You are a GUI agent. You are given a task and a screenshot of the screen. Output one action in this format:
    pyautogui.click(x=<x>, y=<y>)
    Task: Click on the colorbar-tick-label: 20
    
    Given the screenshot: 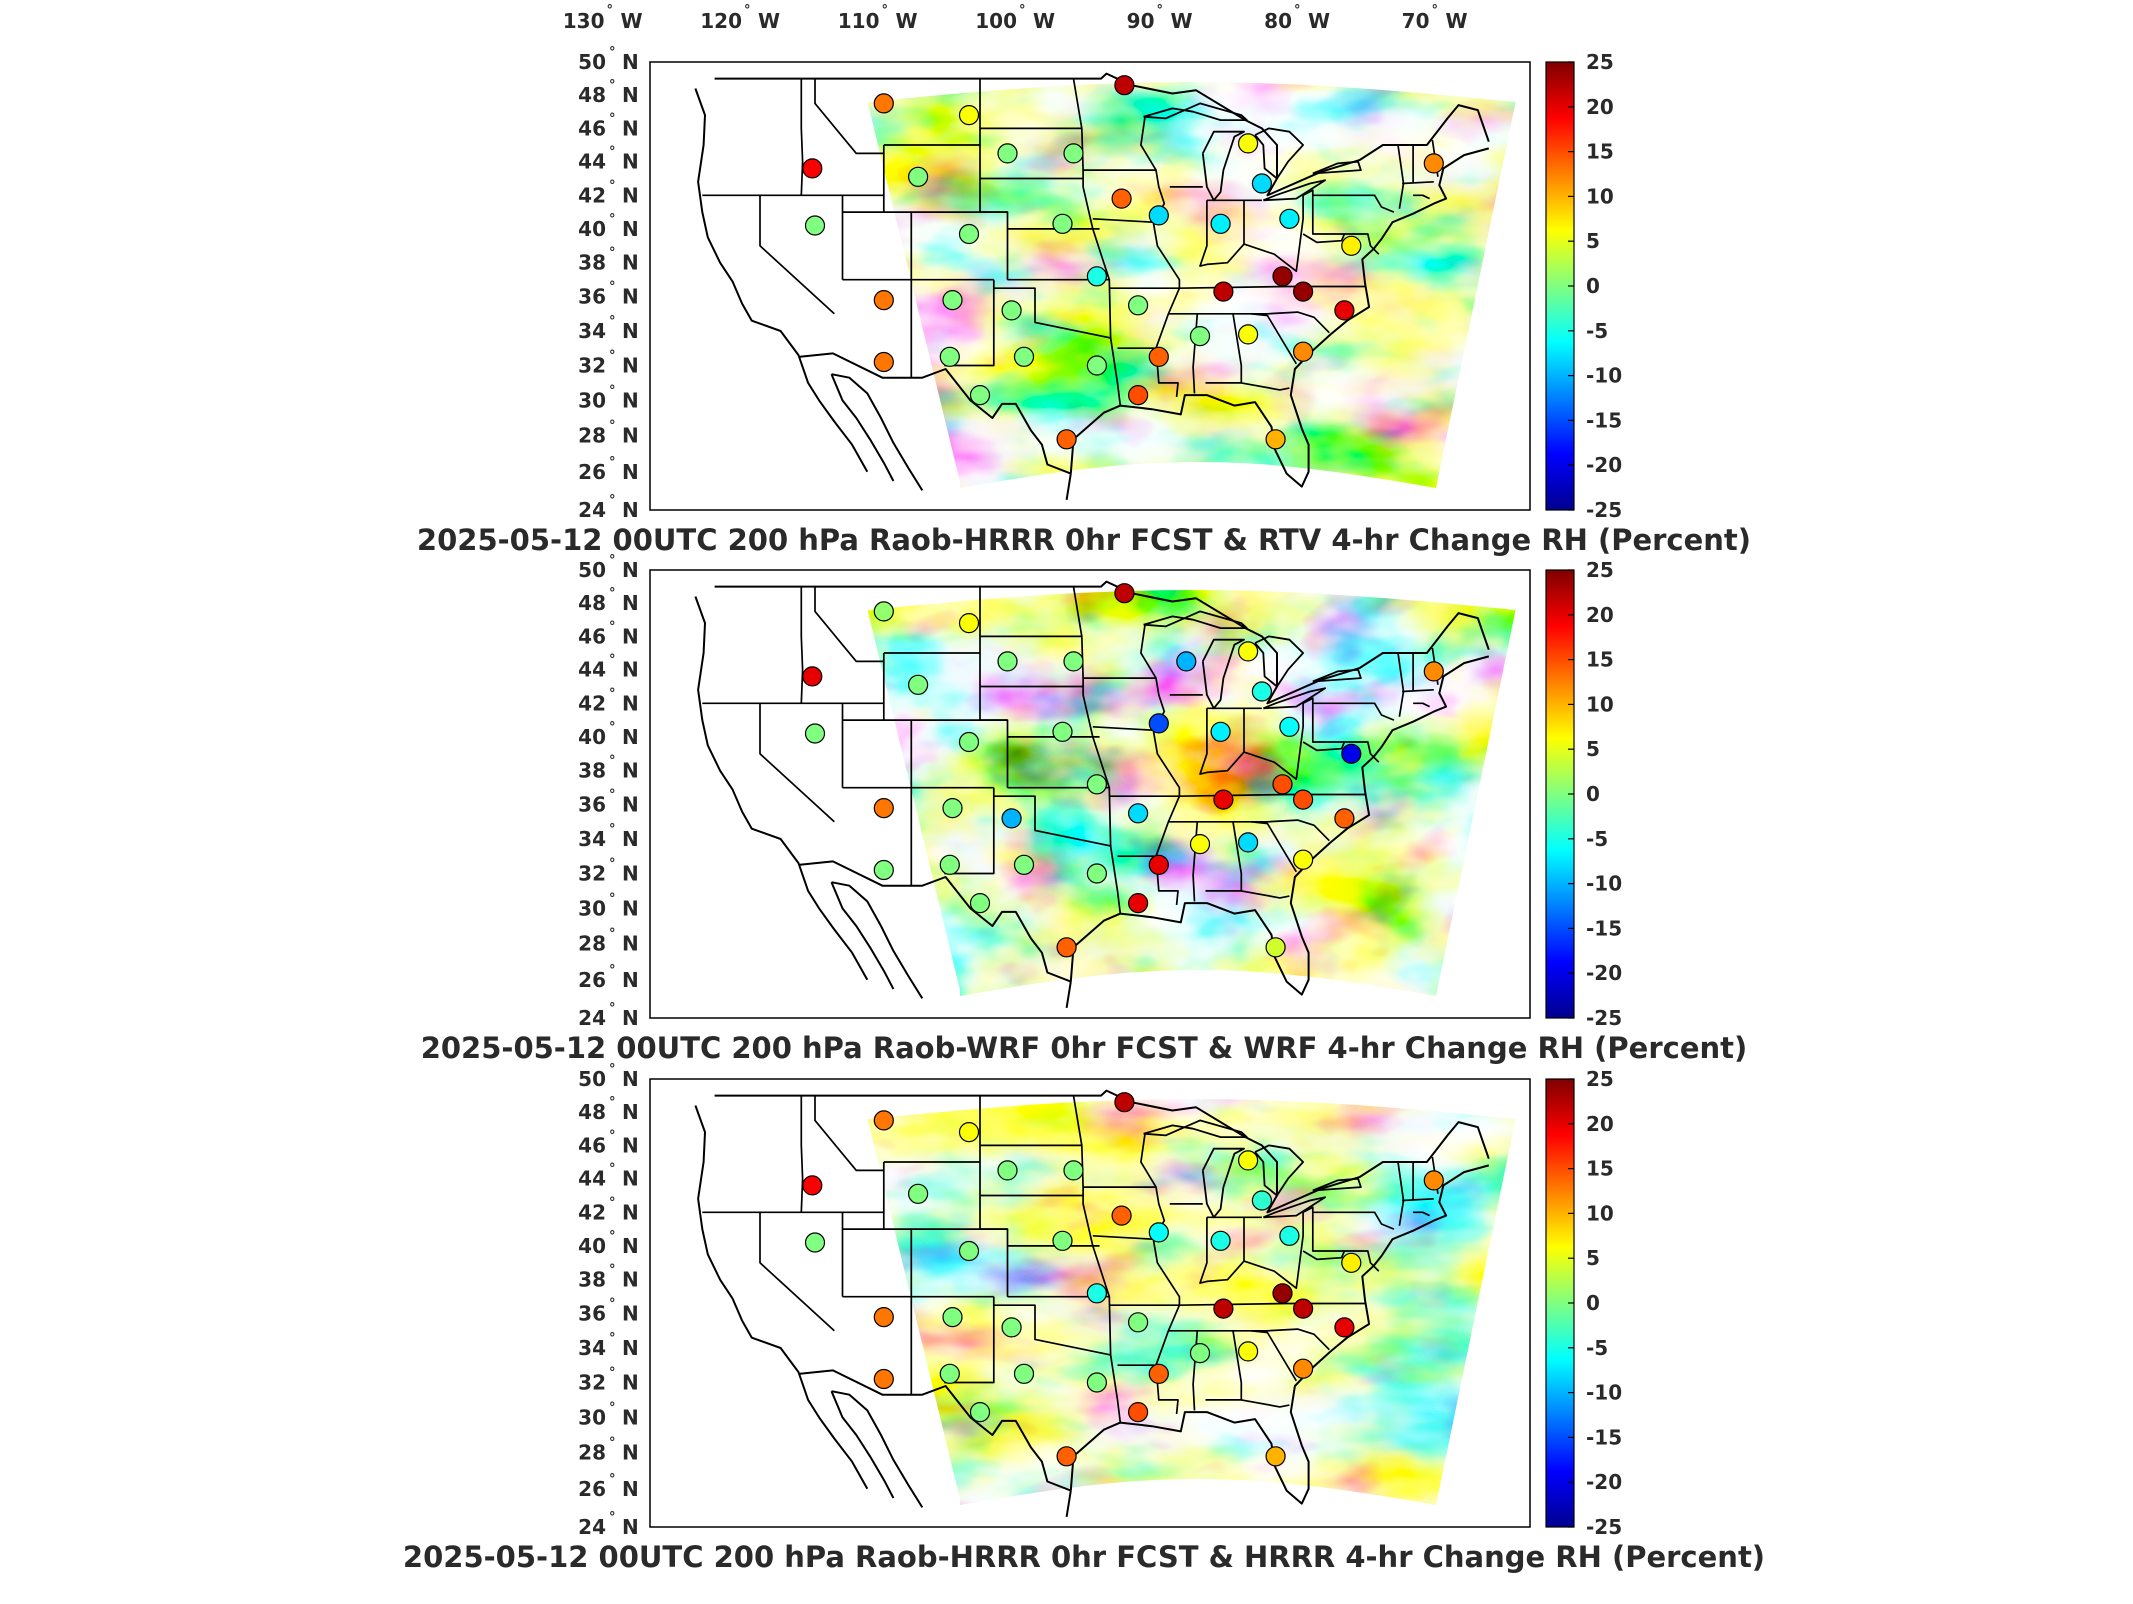 What is the action you would take?
    pyautogui.click(x=1600, y=1124)
    